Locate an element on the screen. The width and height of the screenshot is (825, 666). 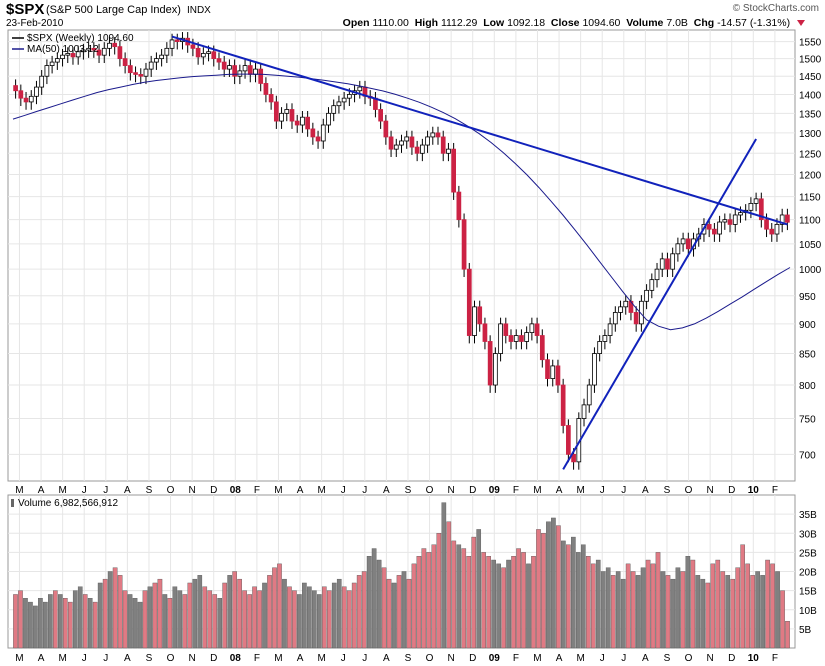
index-name: (S&P 500 Large Cap Index) INDX is located at coordinates (128, 10).